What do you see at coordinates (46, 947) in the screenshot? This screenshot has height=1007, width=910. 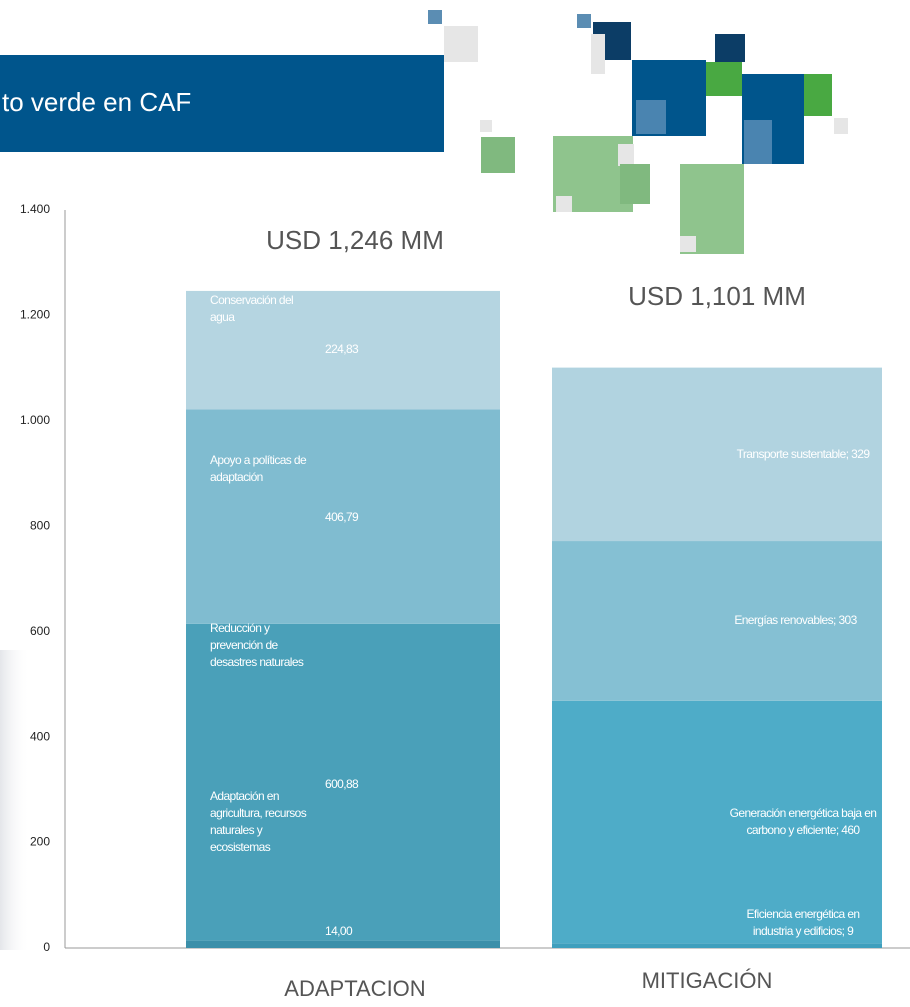 I see `y-tick-label: 0` at bounding box center [46, 947].